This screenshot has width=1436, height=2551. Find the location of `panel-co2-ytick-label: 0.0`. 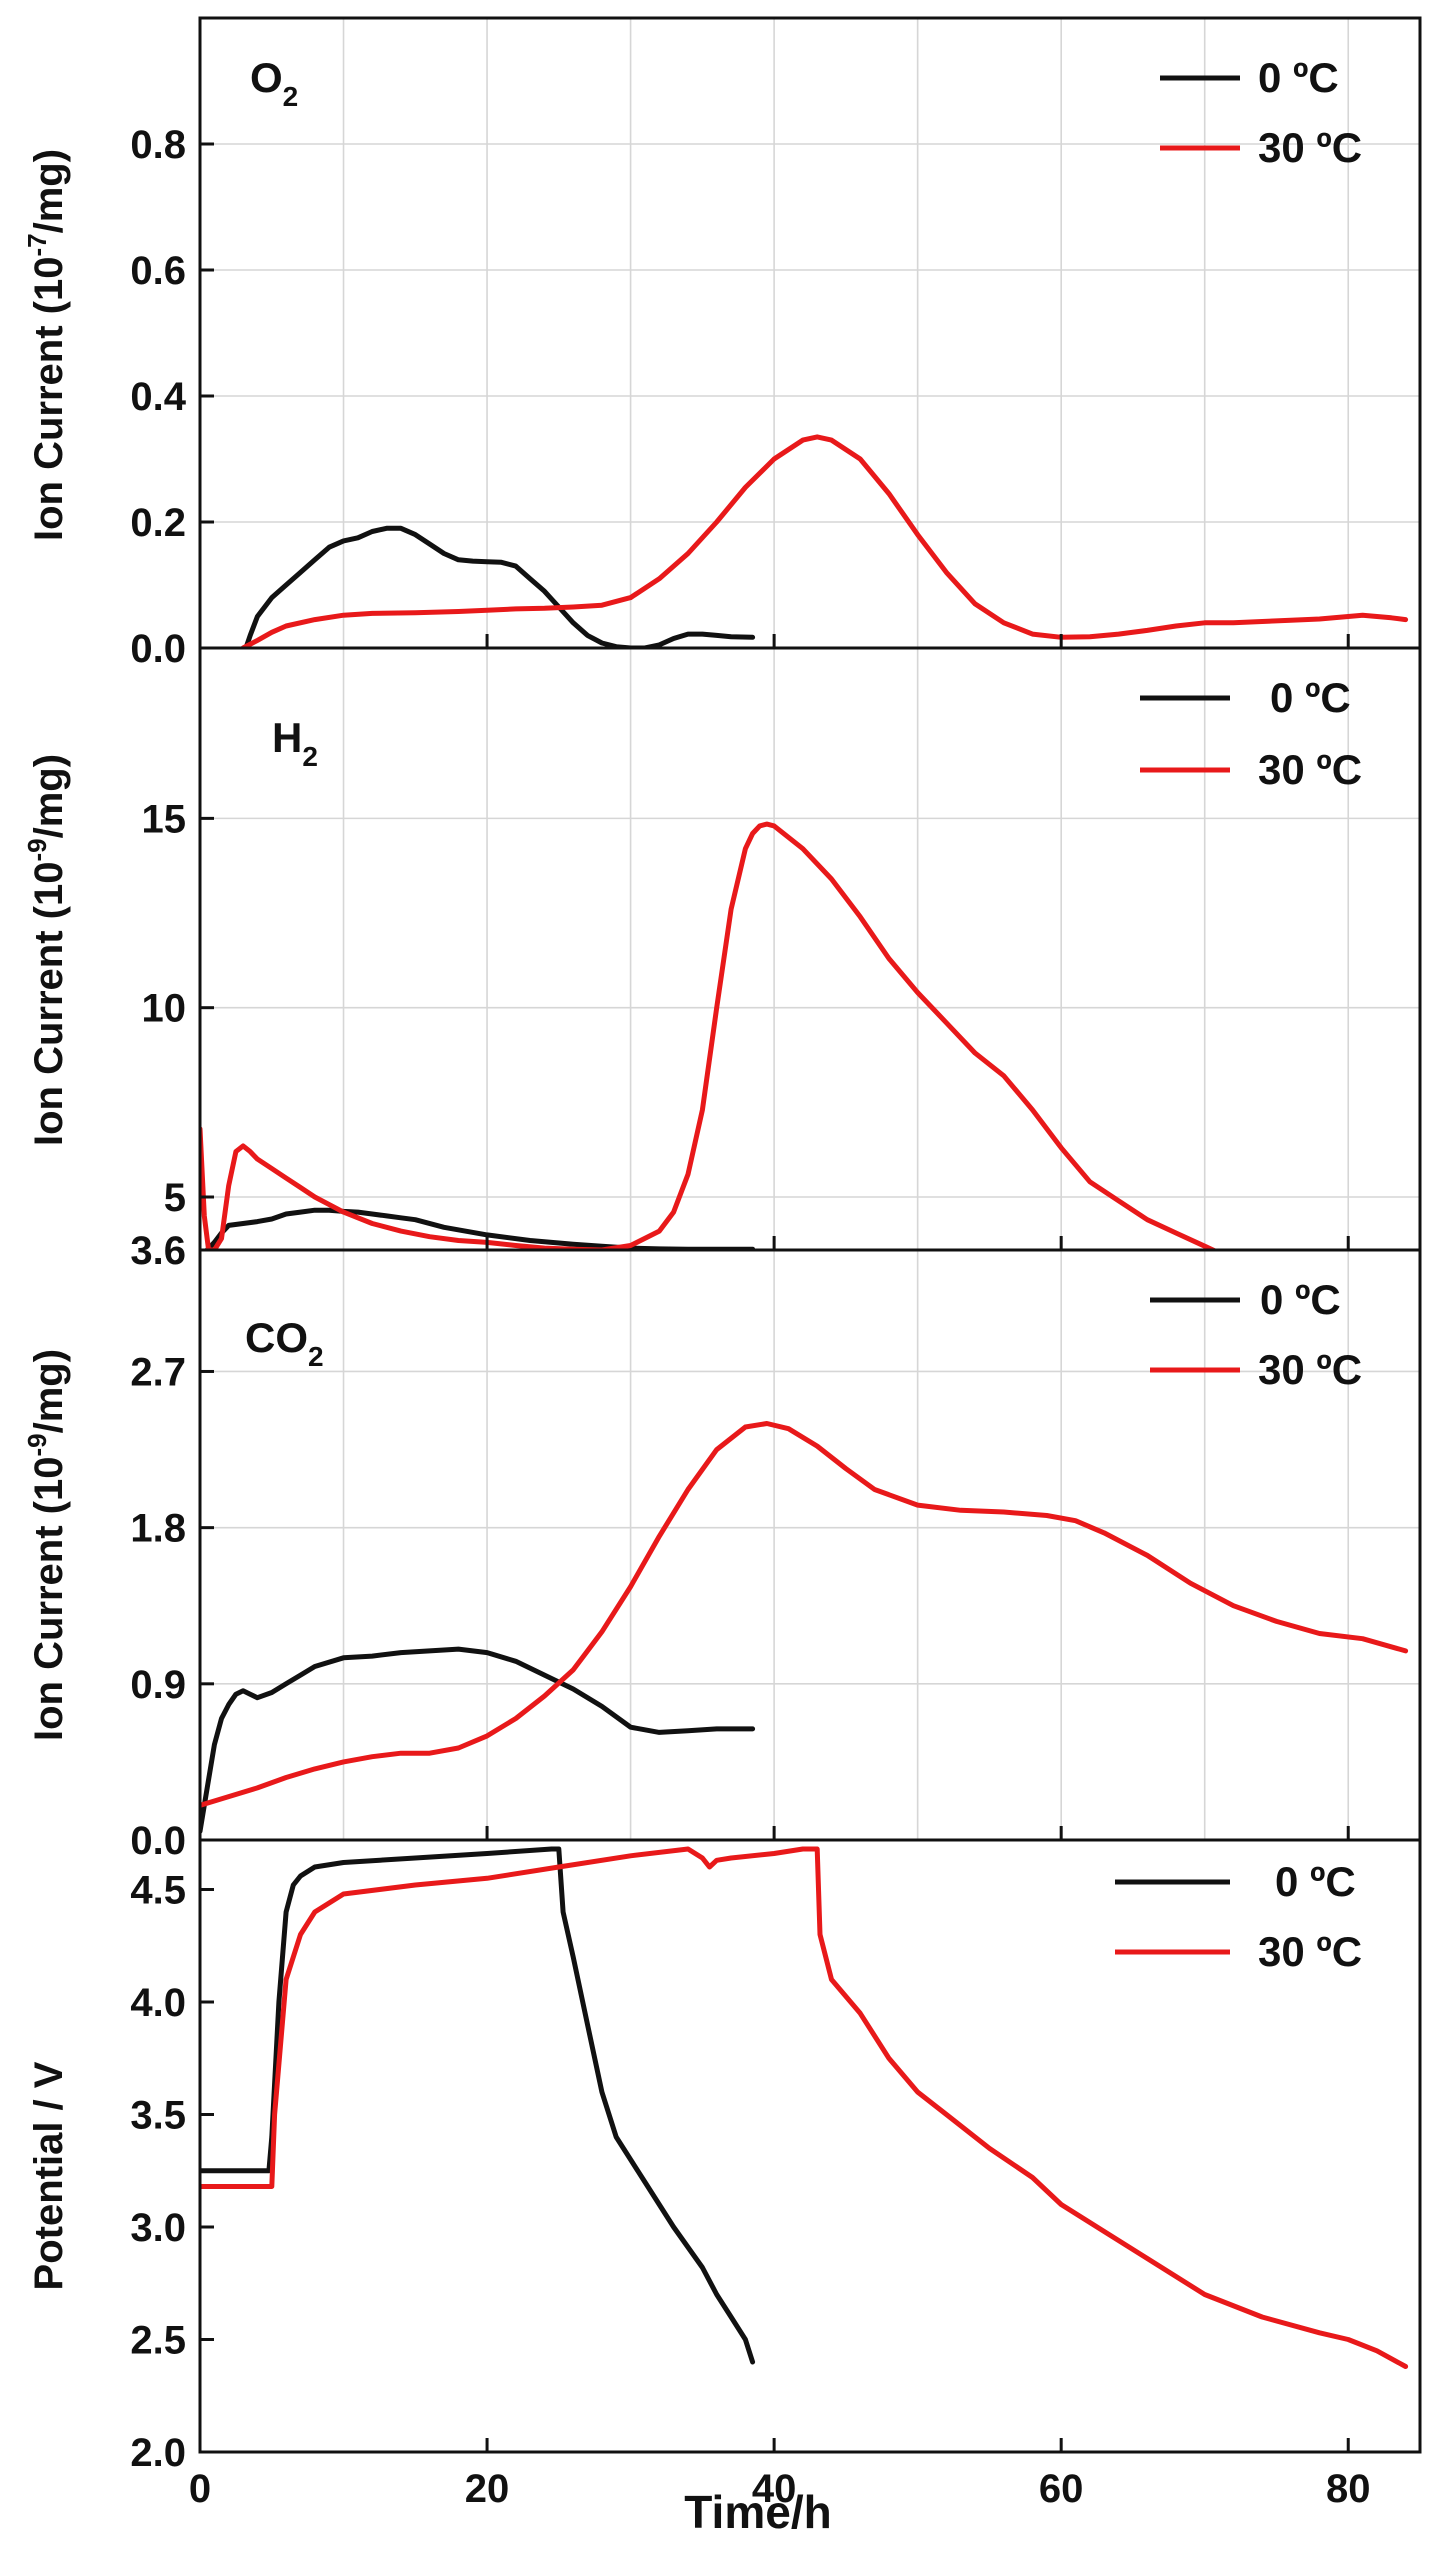

panel-co2-ytick-label: 0.0 is located at coordinates (158, 1841).